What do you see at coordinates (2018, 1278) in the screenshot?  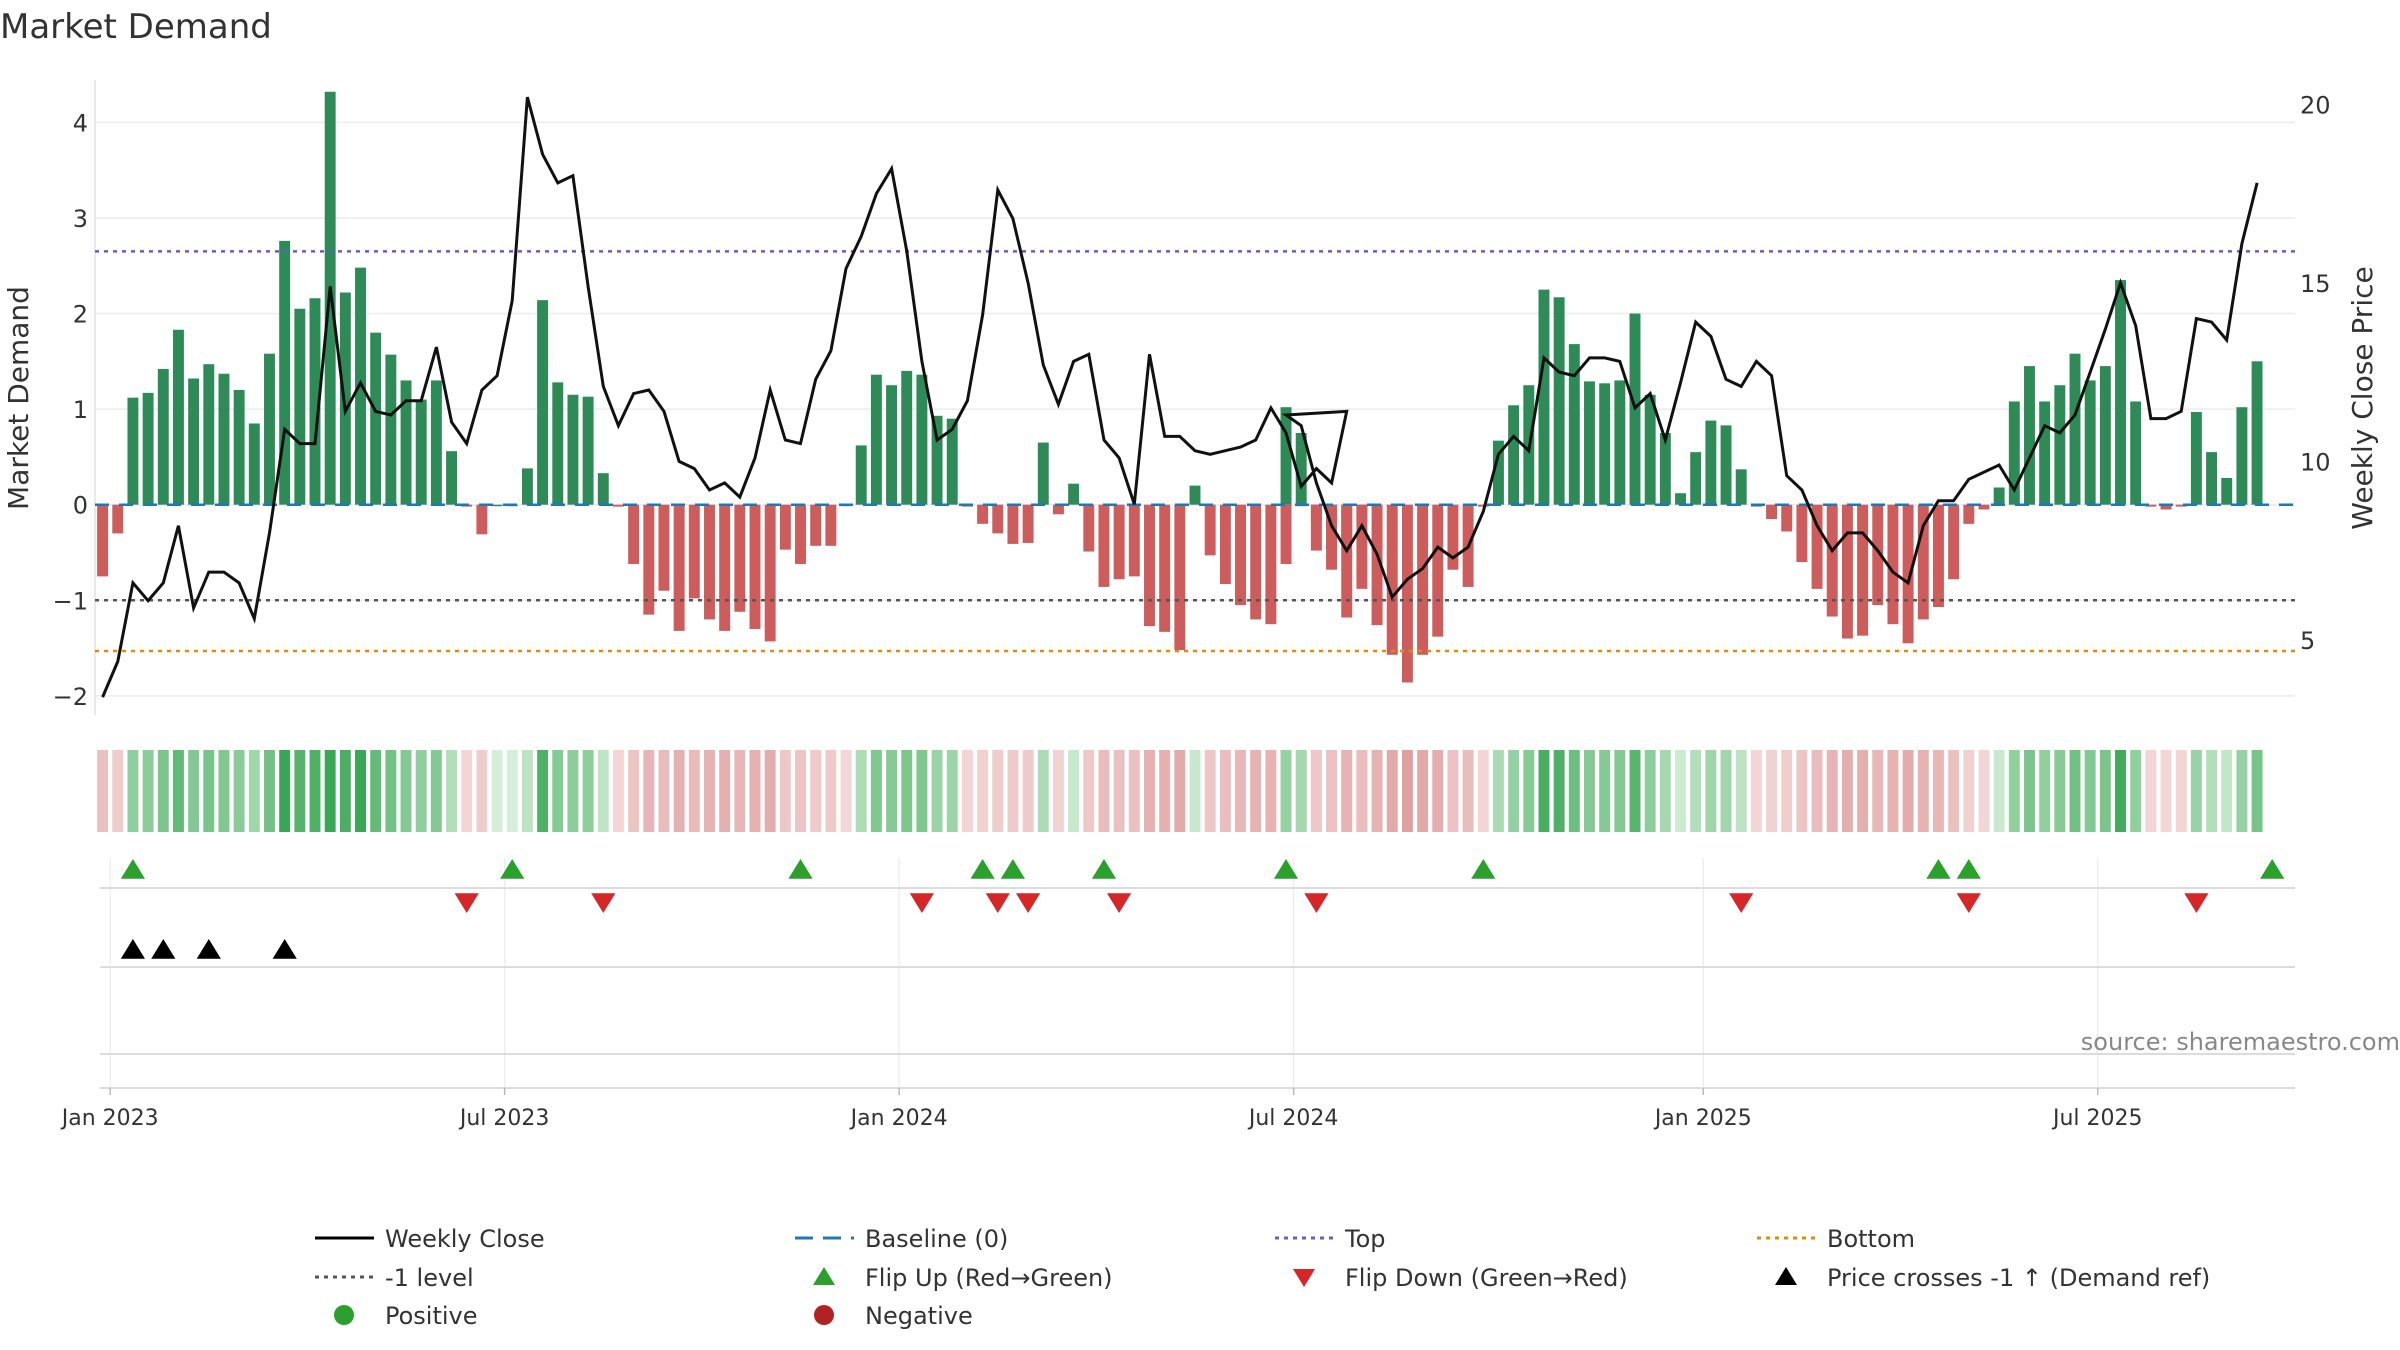 I see `legend-label: Price crosses -1 ↑ (Demand ref)` at bounding box center [2018, 1278].